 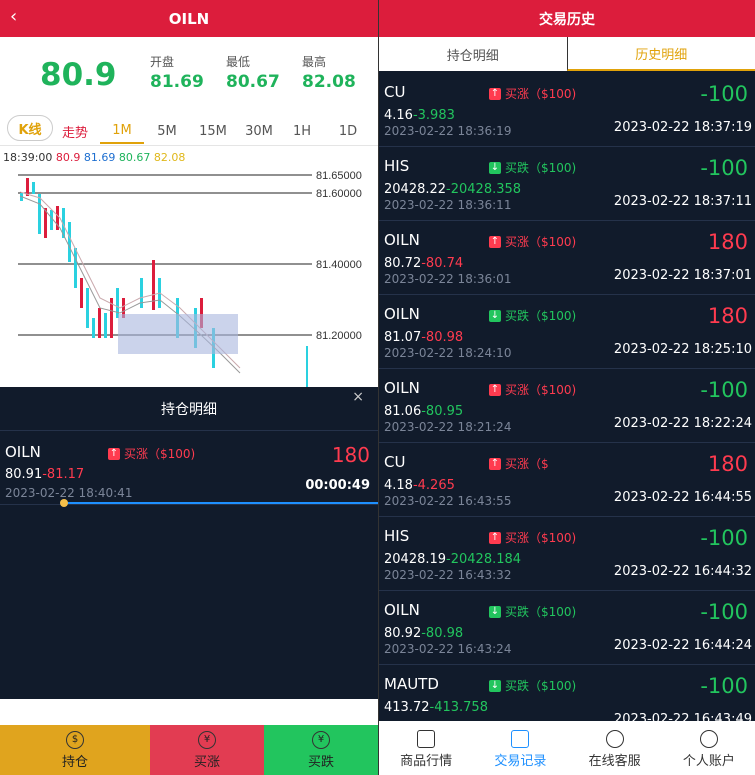 What do you see at coordinates (189, 72) in the screenshot?
I see `quote-panel: 80.9 开盘 81.69 最低 80.67 最高 82.08` at bounding box center [189, 72].